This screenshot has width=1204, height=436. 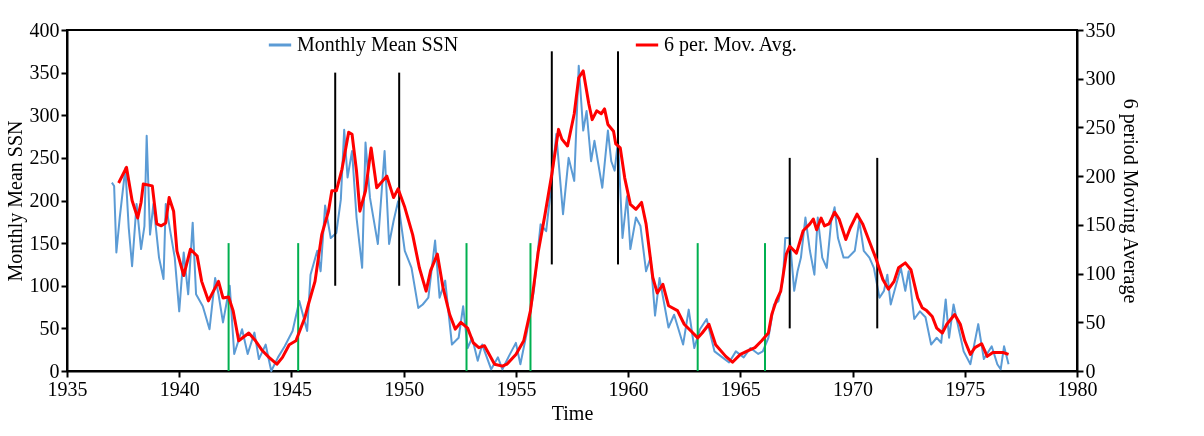 What do you see at coordinates (1100, 175) in the screenshot?
I see `y2-tick-label: 200` at bounding box center [1100, 175].